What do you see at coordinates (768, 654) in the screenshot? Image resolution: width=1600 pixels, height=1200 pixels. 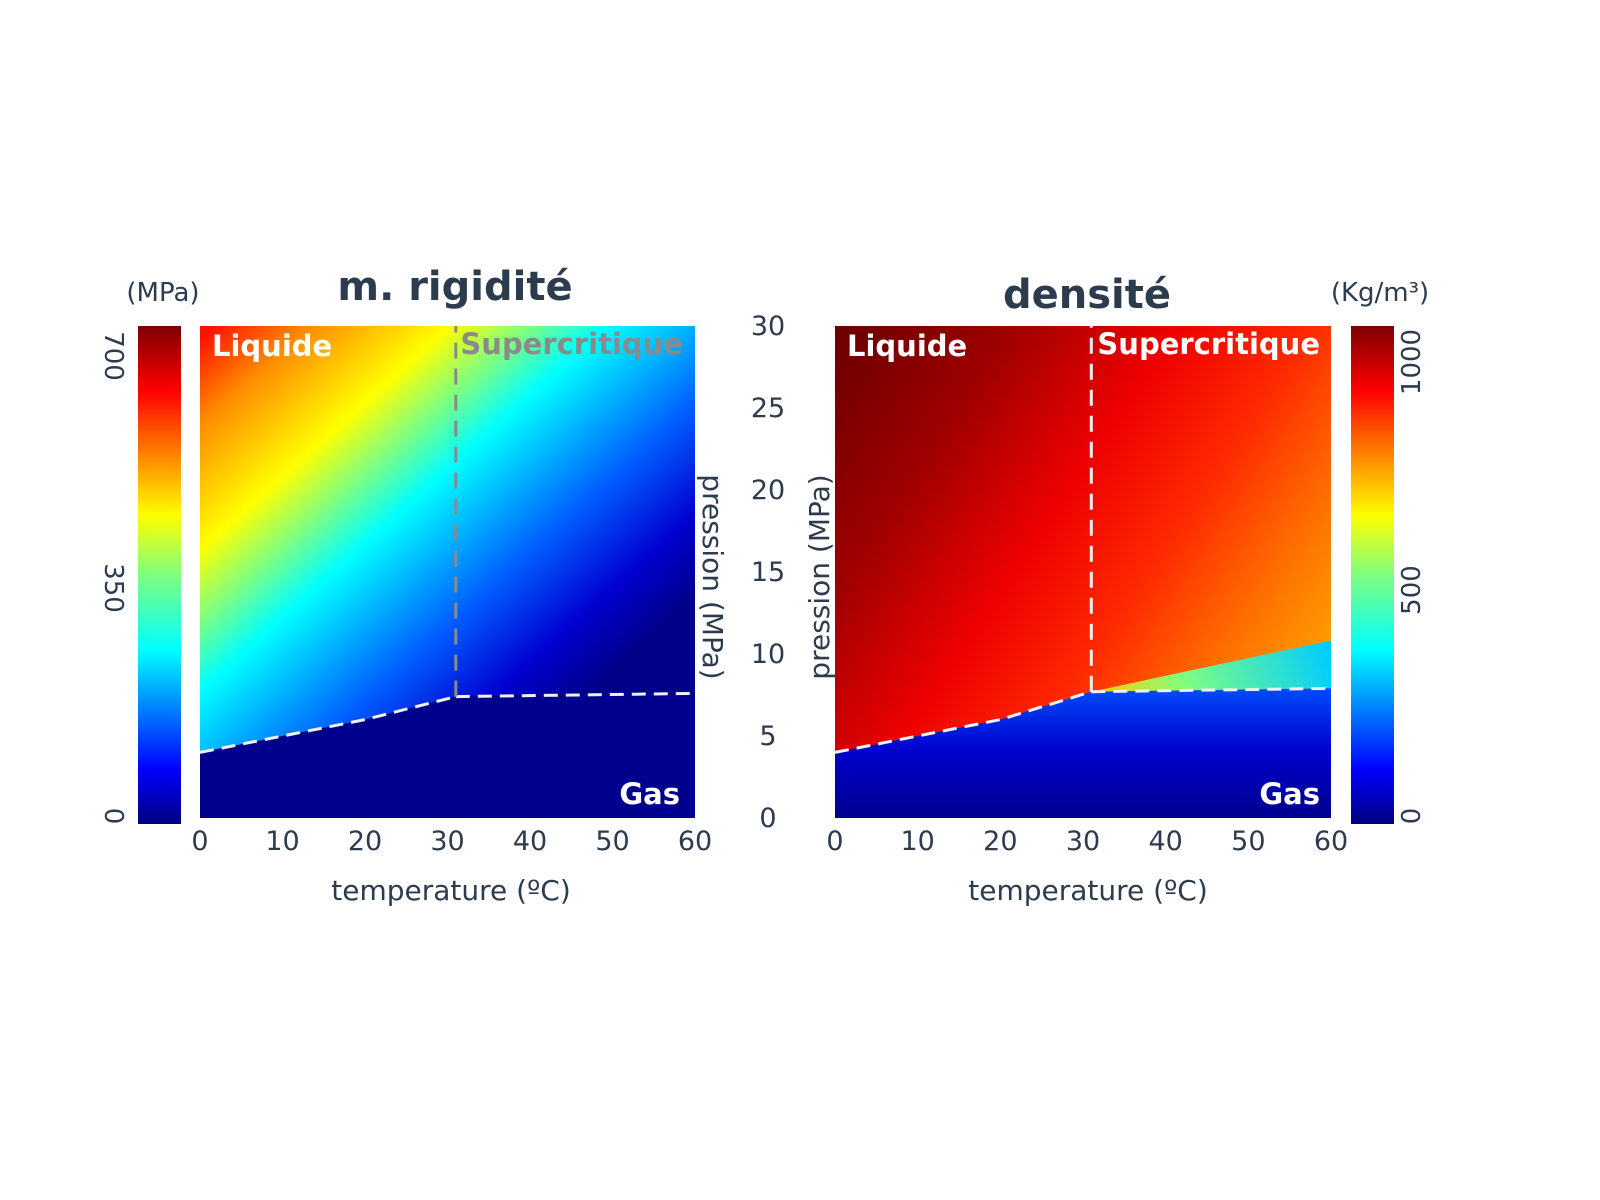 I see `y-tick-label: 10` at bounding box center [768, 654].